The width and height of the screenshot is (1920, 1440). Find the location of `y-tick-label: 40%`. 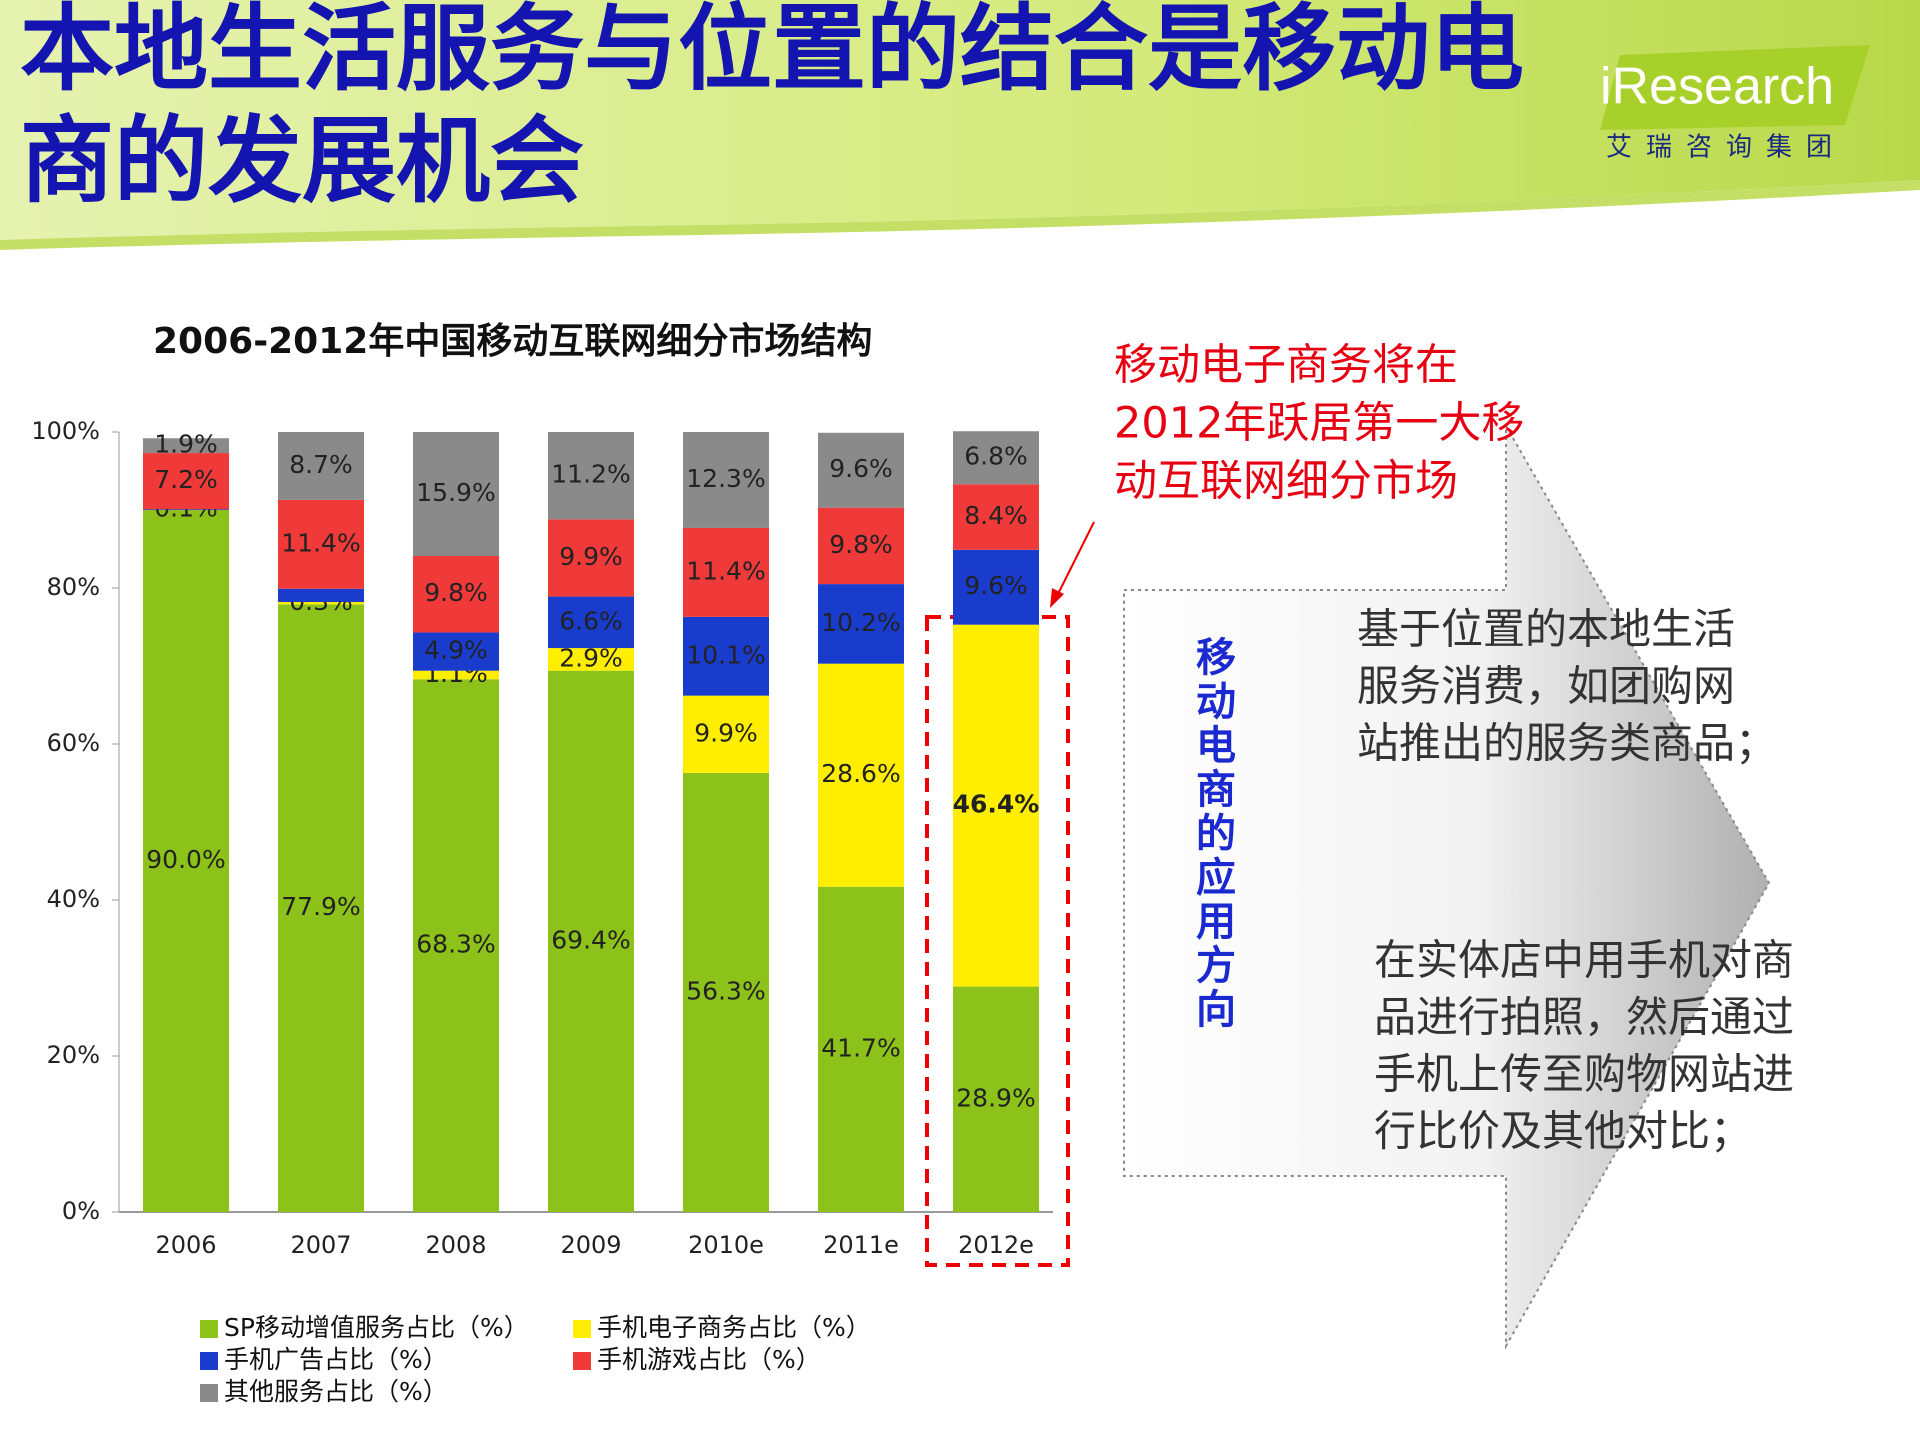

y-tick-label: 40% is located at coordinates (73, 899).